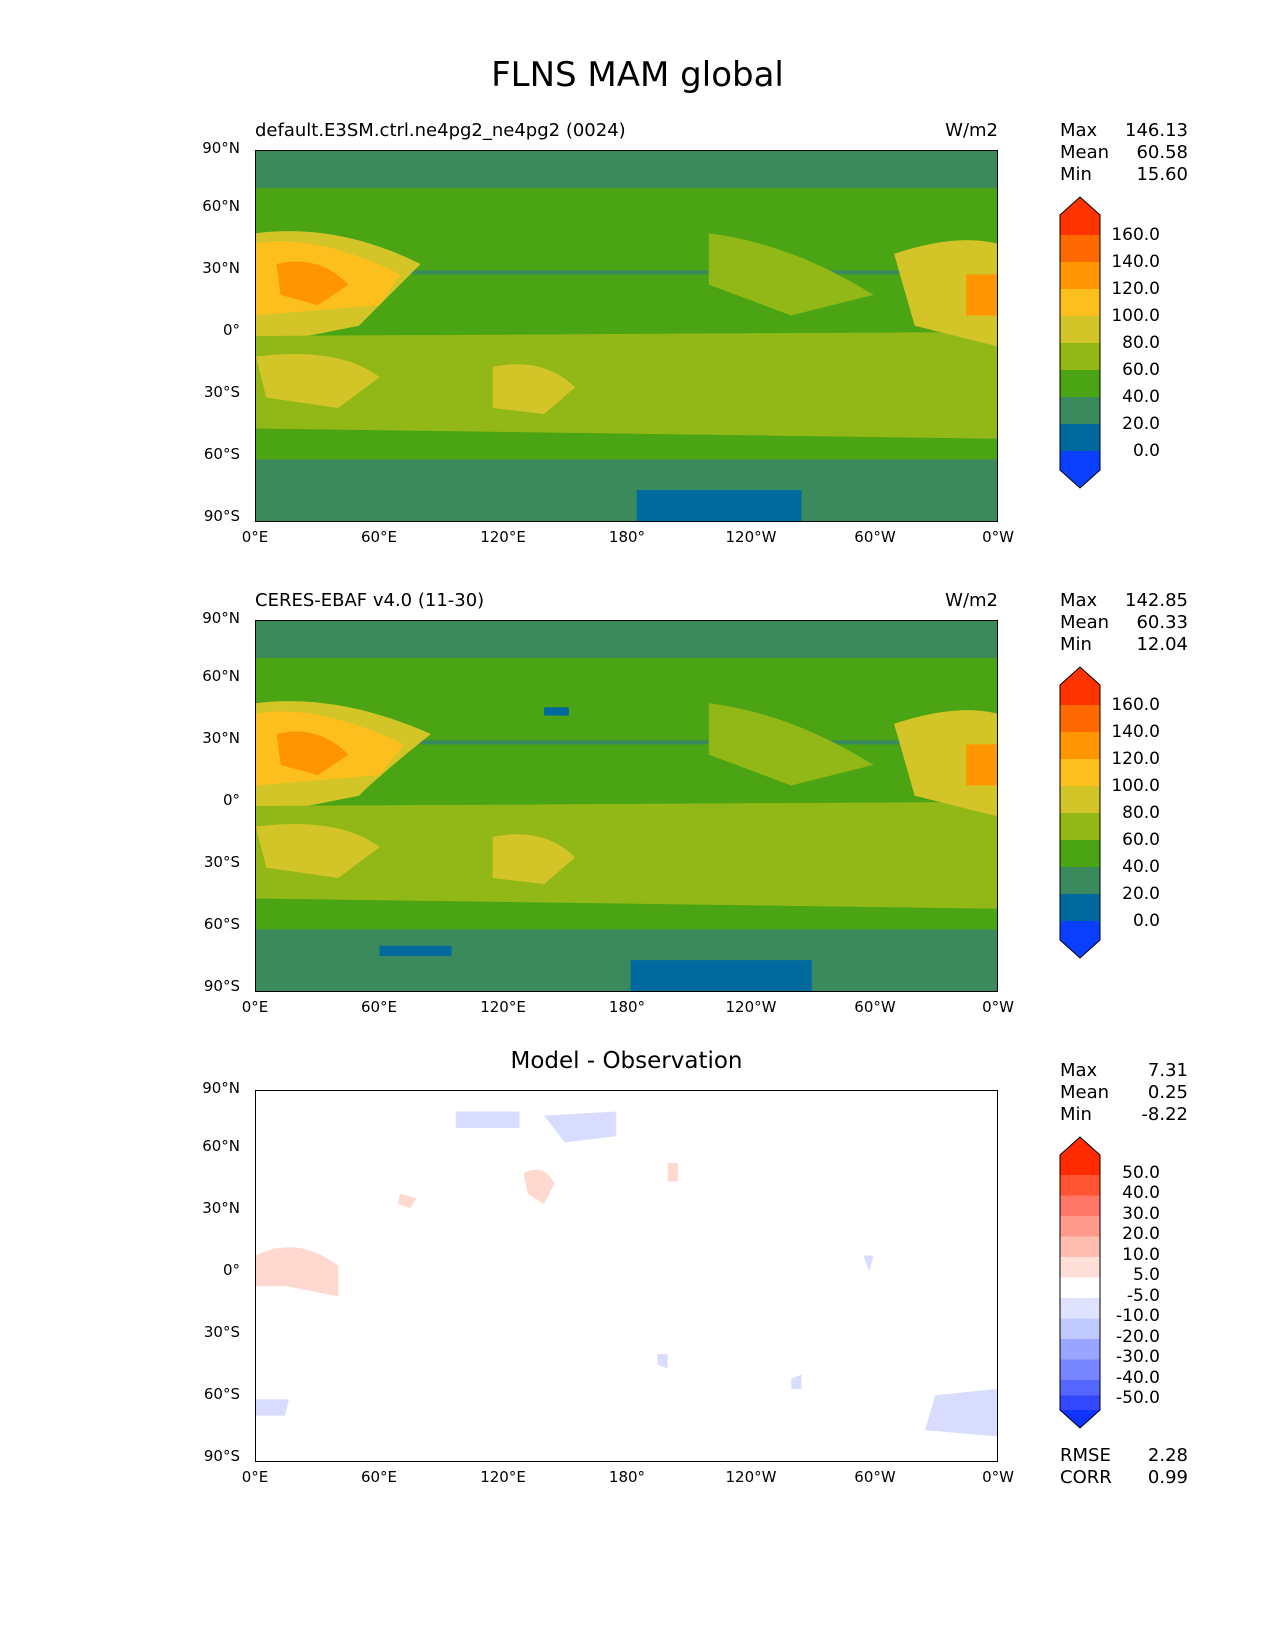  I want to click on lon-label: 60°W, so click(875, 1007).